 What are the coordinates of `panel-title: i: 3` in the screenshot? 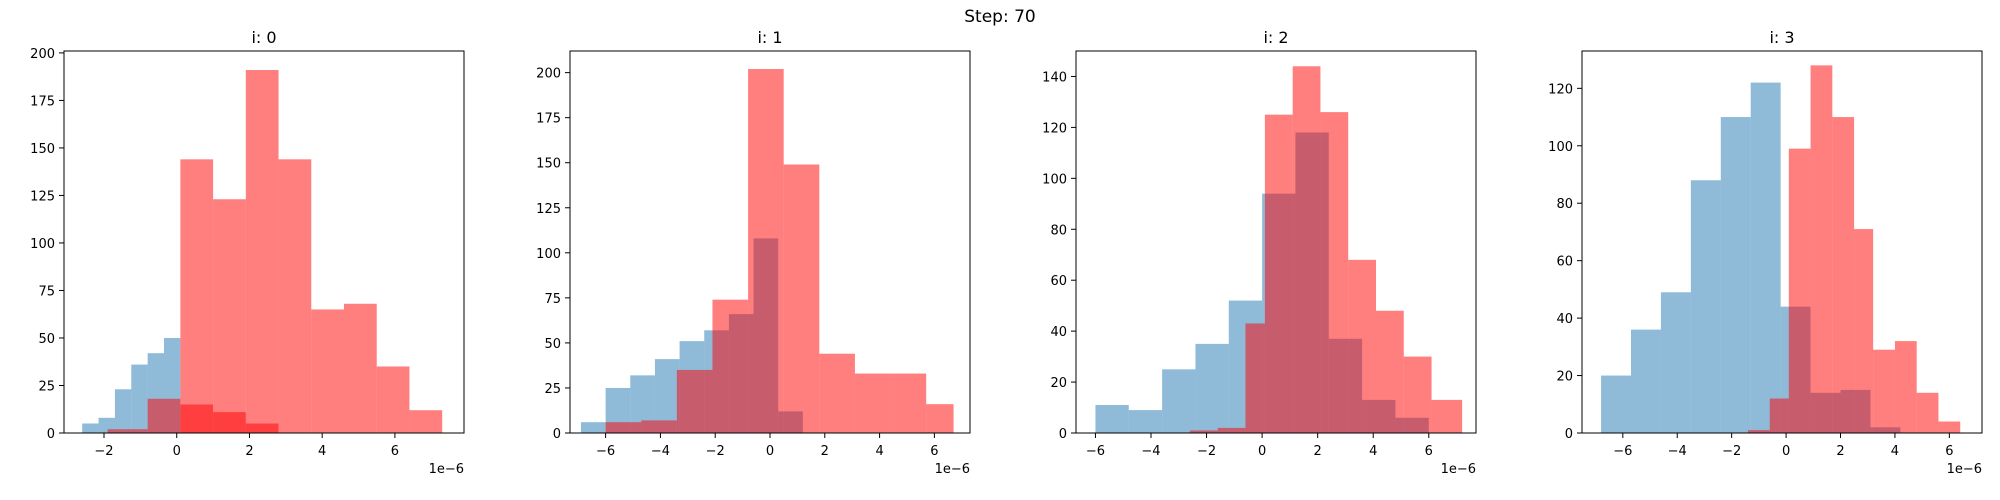 It's located at (1781, 37).